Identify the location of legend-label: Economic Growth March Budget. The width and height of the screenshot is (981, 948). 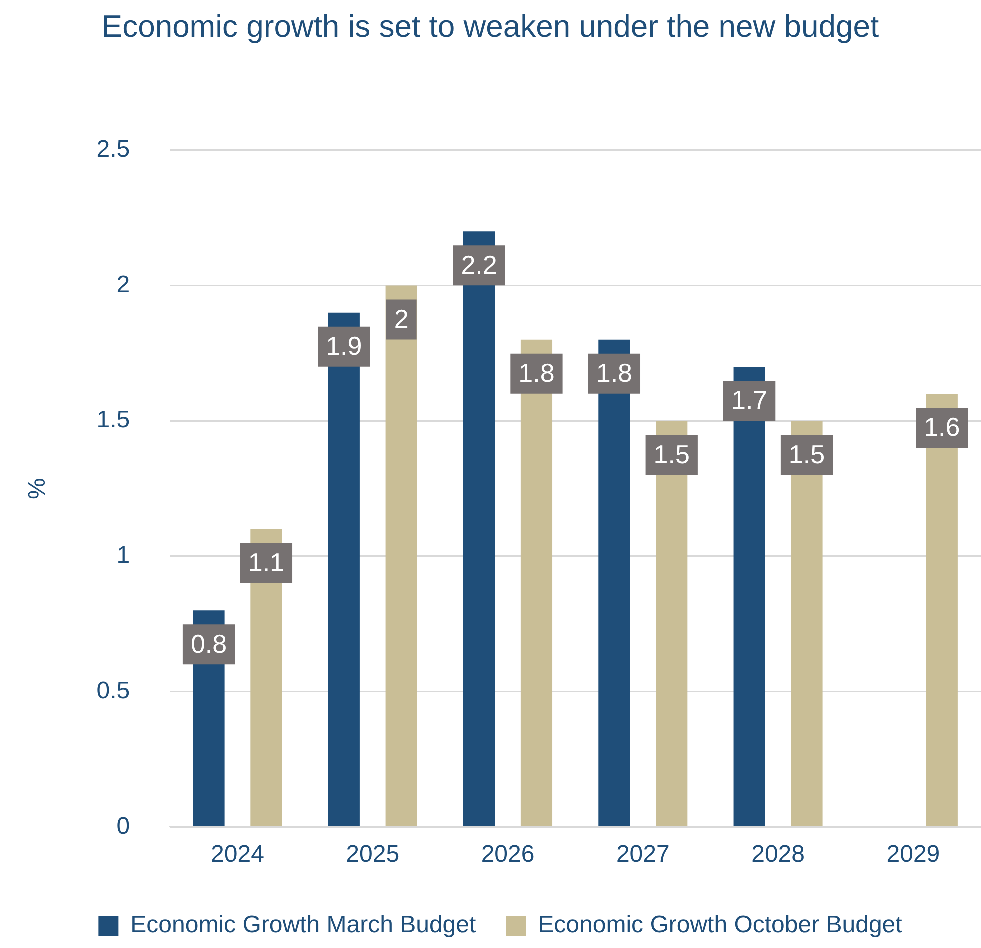
(303, 925).